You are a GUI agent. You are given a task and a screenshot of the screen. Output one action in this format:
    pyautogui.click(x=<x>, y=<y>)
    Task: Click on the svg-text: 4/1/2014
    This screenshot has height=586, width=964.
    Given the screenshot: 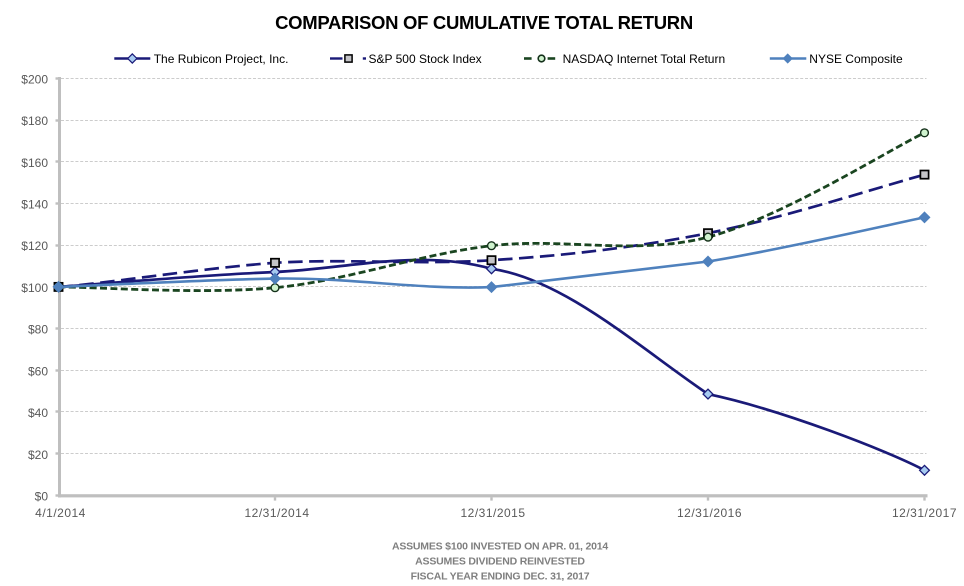 What is the action you would take?
    pyautogui.click(x=60, y=513)
    